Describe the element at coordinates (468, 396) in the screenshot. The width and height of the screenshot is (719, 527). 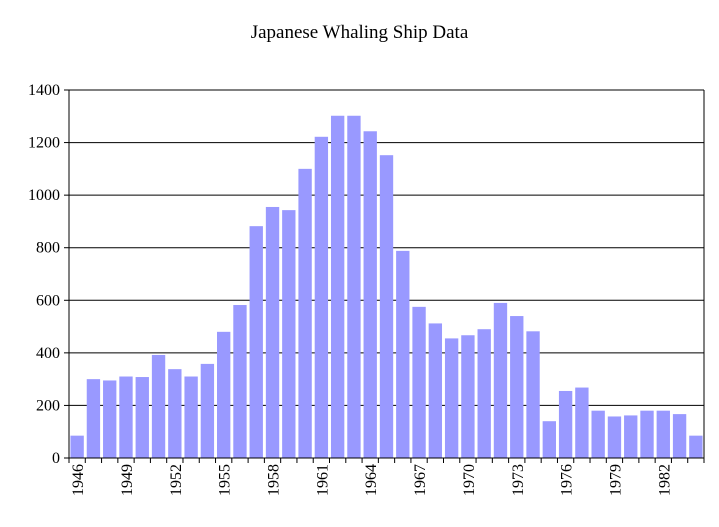
I see `bar-1970` at that location.